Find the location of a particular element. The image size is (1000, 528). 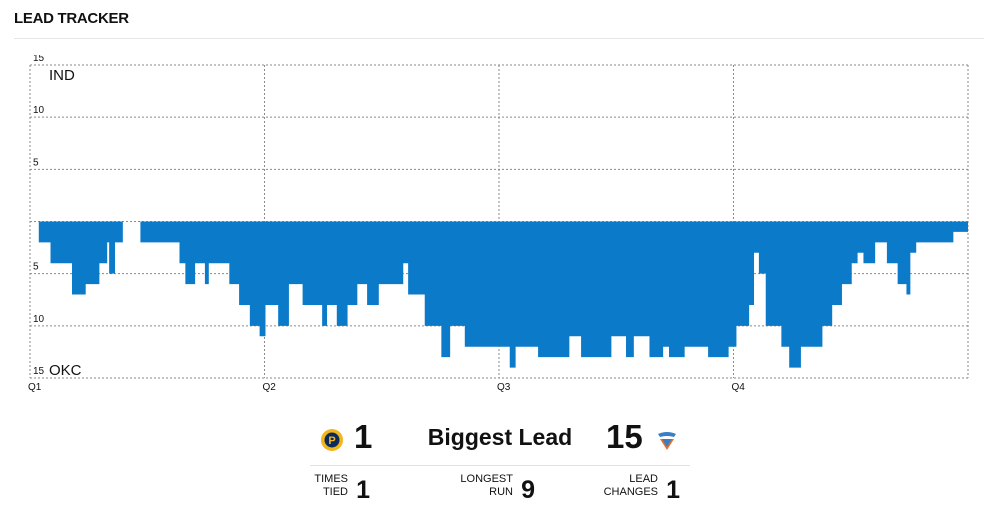

lead-changes-stat: LEAD CHANGES 1 is located at coordinates (640, 493).